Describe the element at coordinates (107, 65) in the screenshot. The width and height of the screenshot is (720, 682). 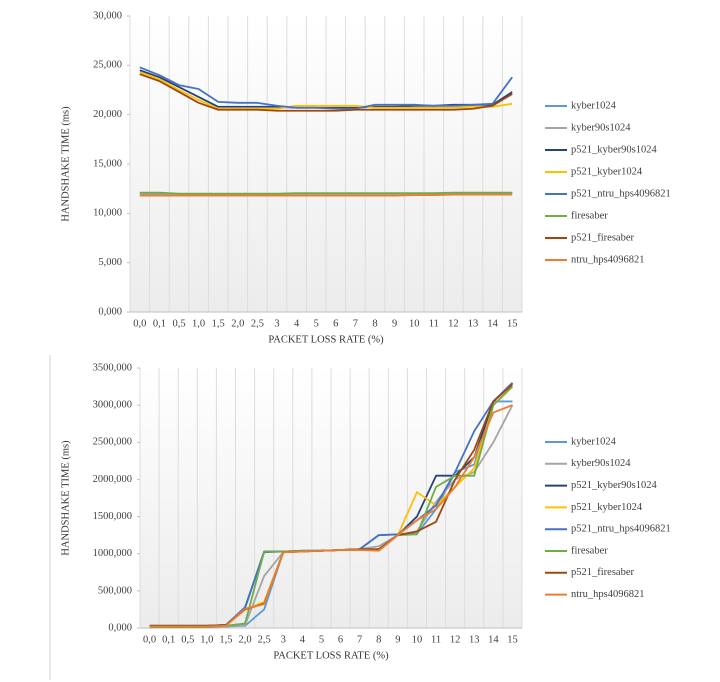
I see `y-tick-label: 25,000` at that location.